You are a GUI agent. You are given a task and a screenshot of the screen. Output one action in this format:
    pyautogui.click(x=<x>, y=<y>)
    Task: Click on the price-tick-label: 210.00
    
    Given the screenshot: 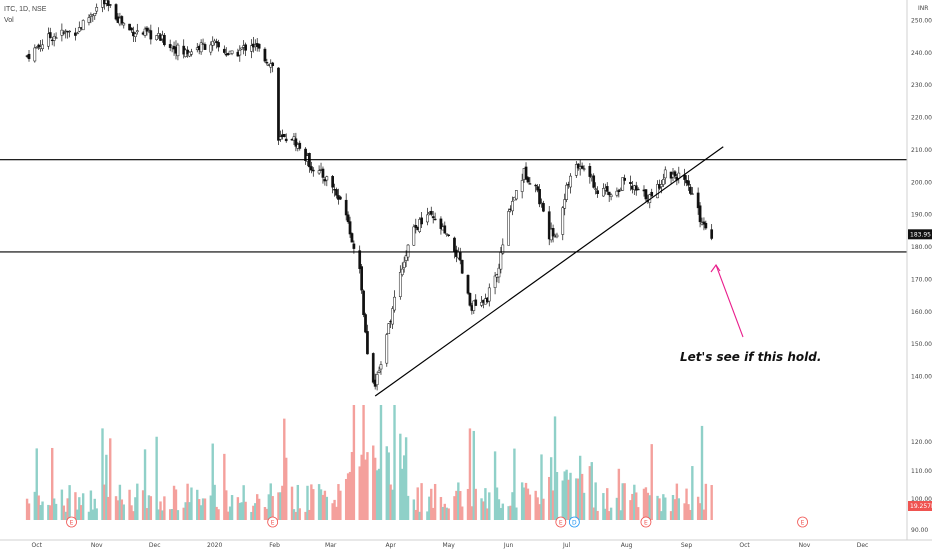 What is the action you would take?
    pyautogui.click(x=921, y=150)
    